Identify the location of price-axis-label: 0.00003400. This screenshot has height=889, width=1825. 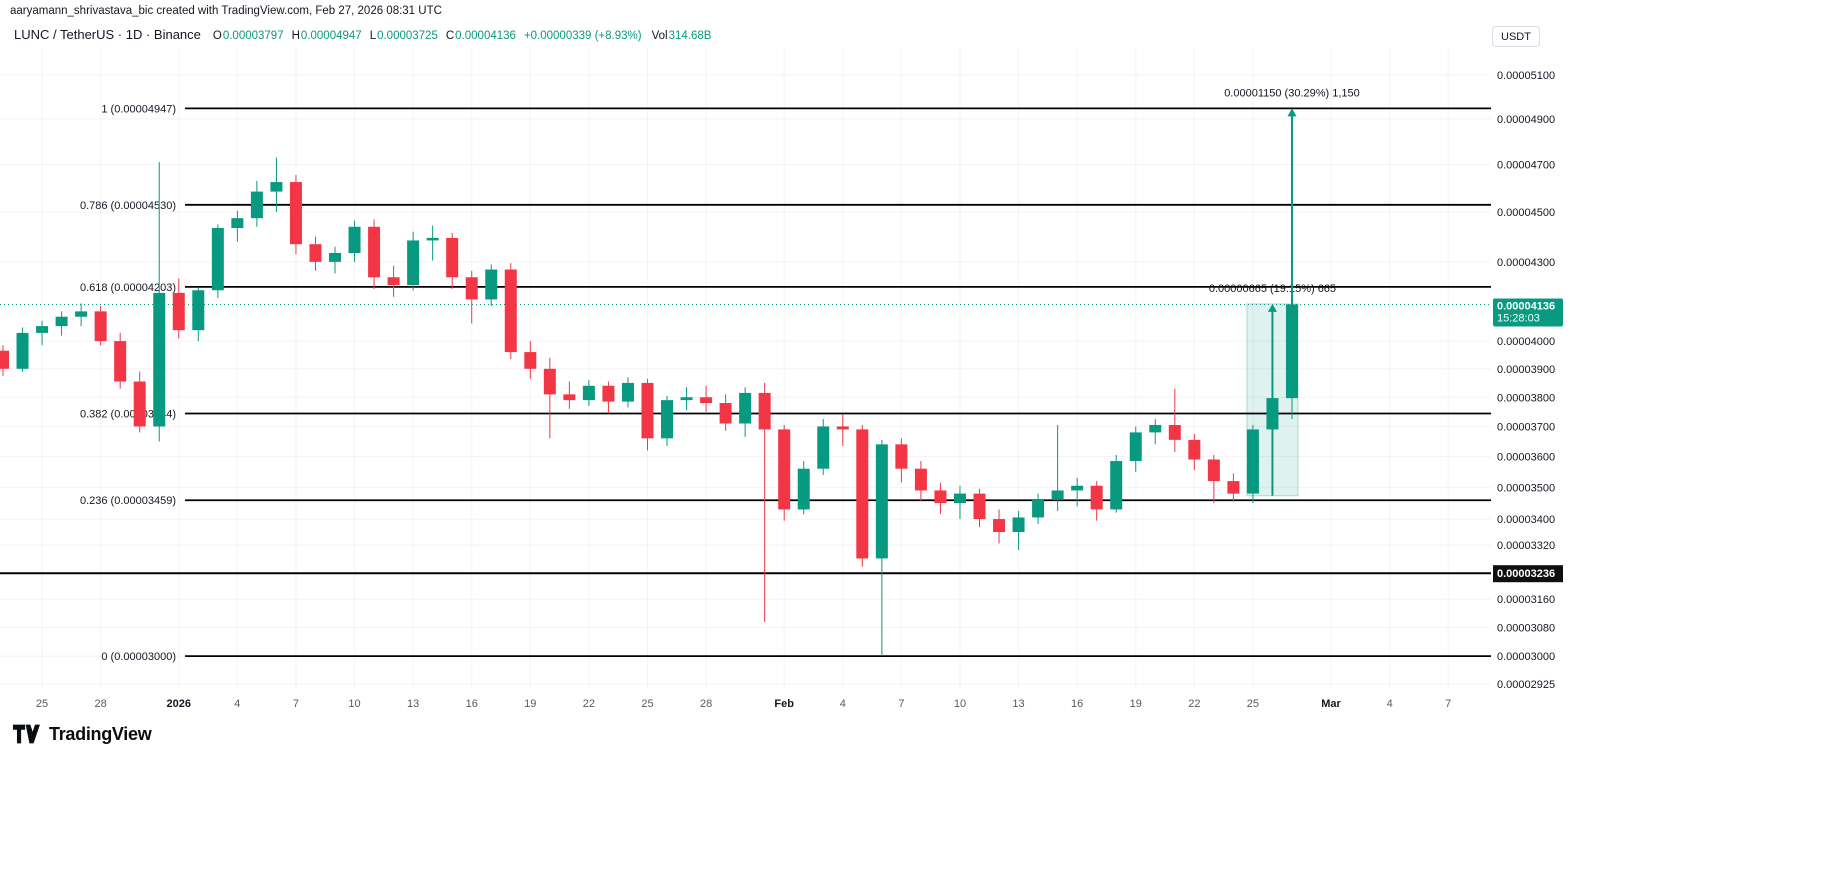
(1526, 520).